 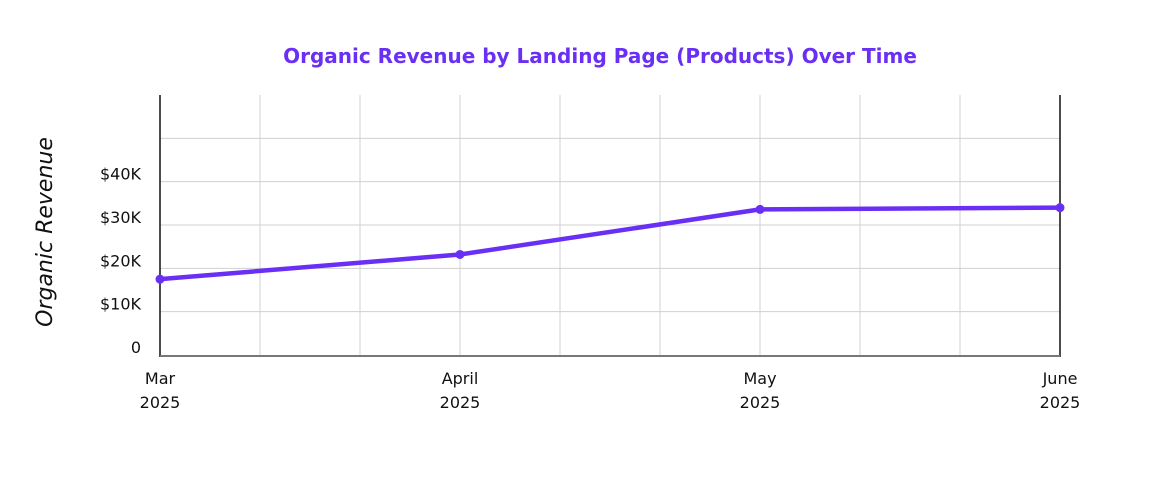 I want to click on y-tick-label: $10K, so click(x=121, y=304).